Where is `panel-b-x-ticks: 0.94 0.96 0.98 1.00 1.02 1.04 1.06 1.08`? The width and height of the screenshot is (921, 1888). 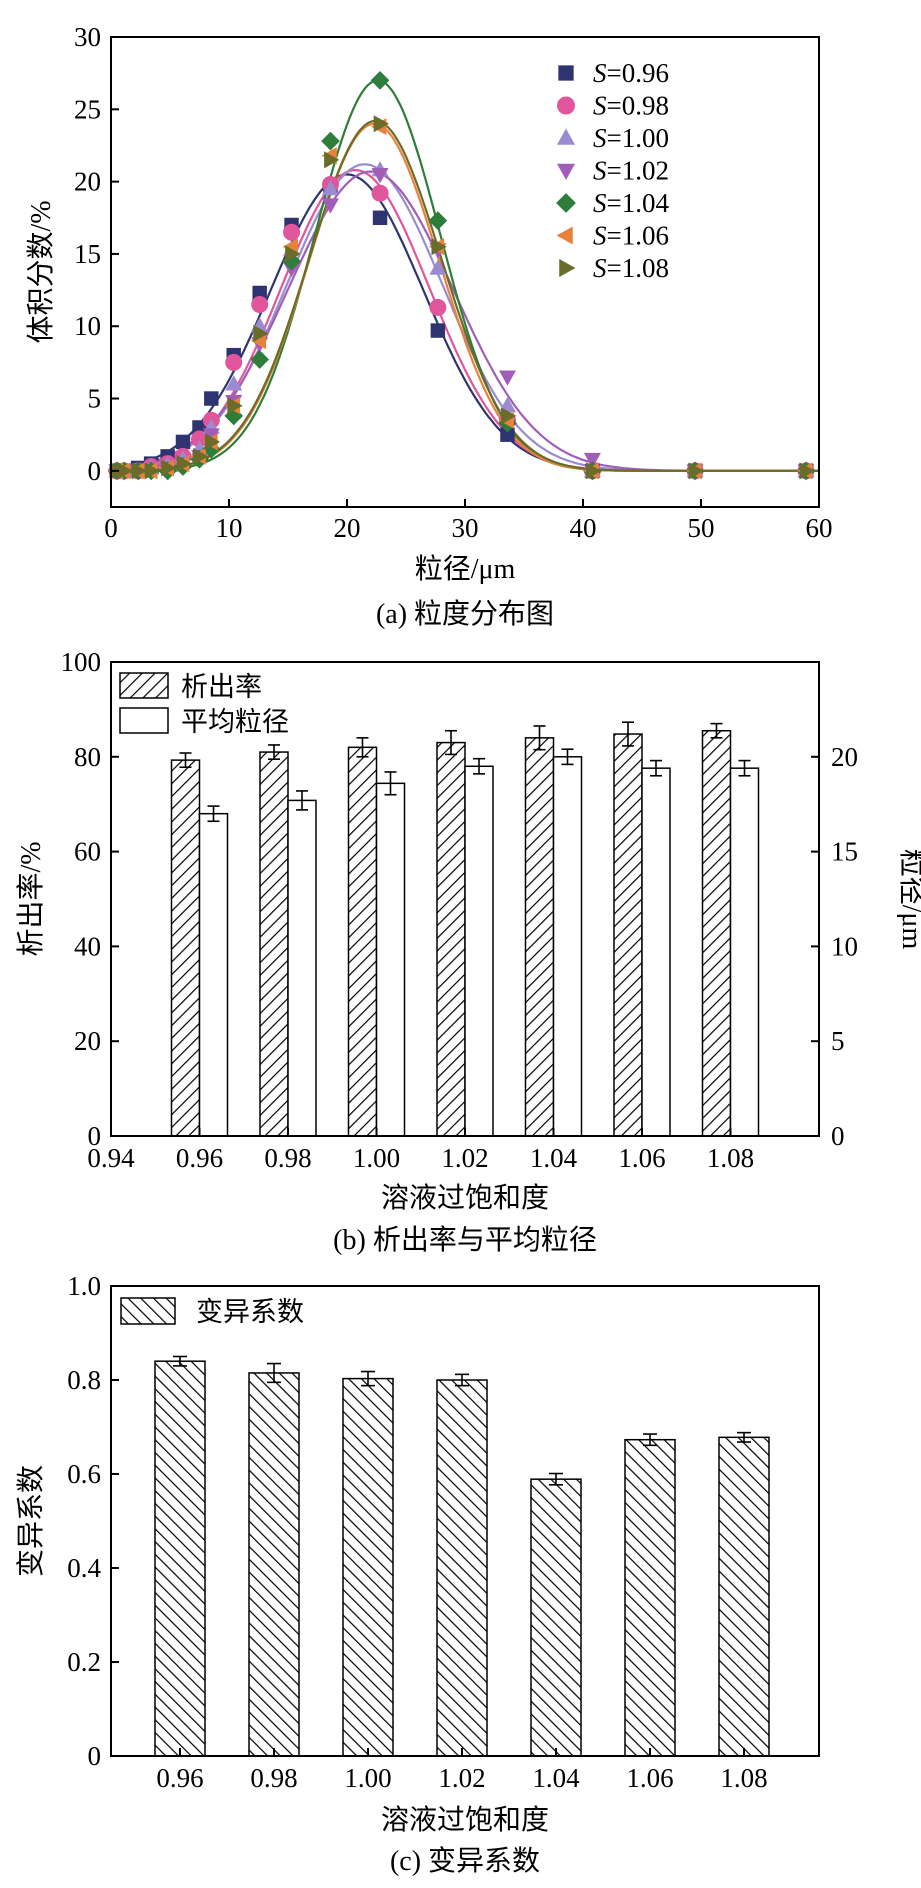
panel-b-x-ticks: 0.94 0.96 0.98 1.00 1.02 1.04 1.06 1.08 is located at coordinates (420, 1150).